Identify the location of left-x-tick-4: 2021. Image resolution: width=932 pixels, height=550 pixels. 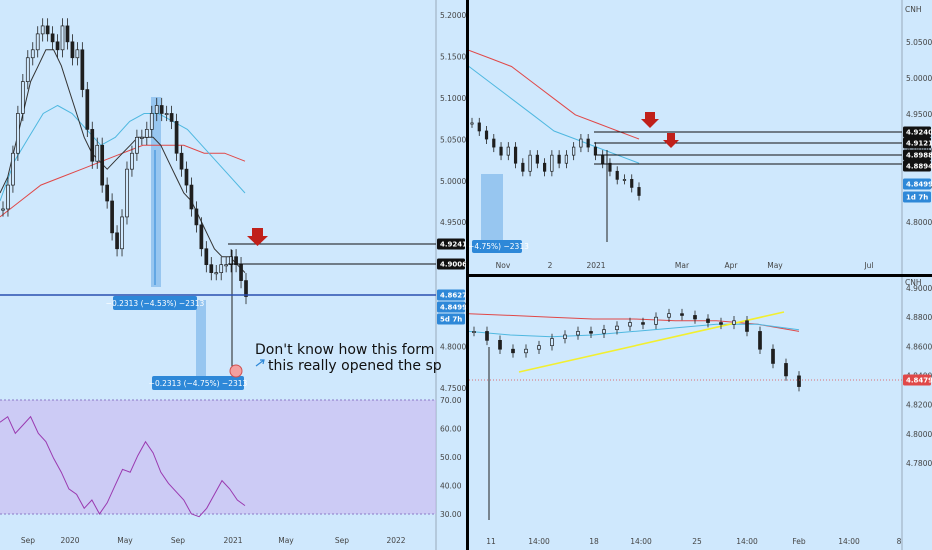
(232, 540).